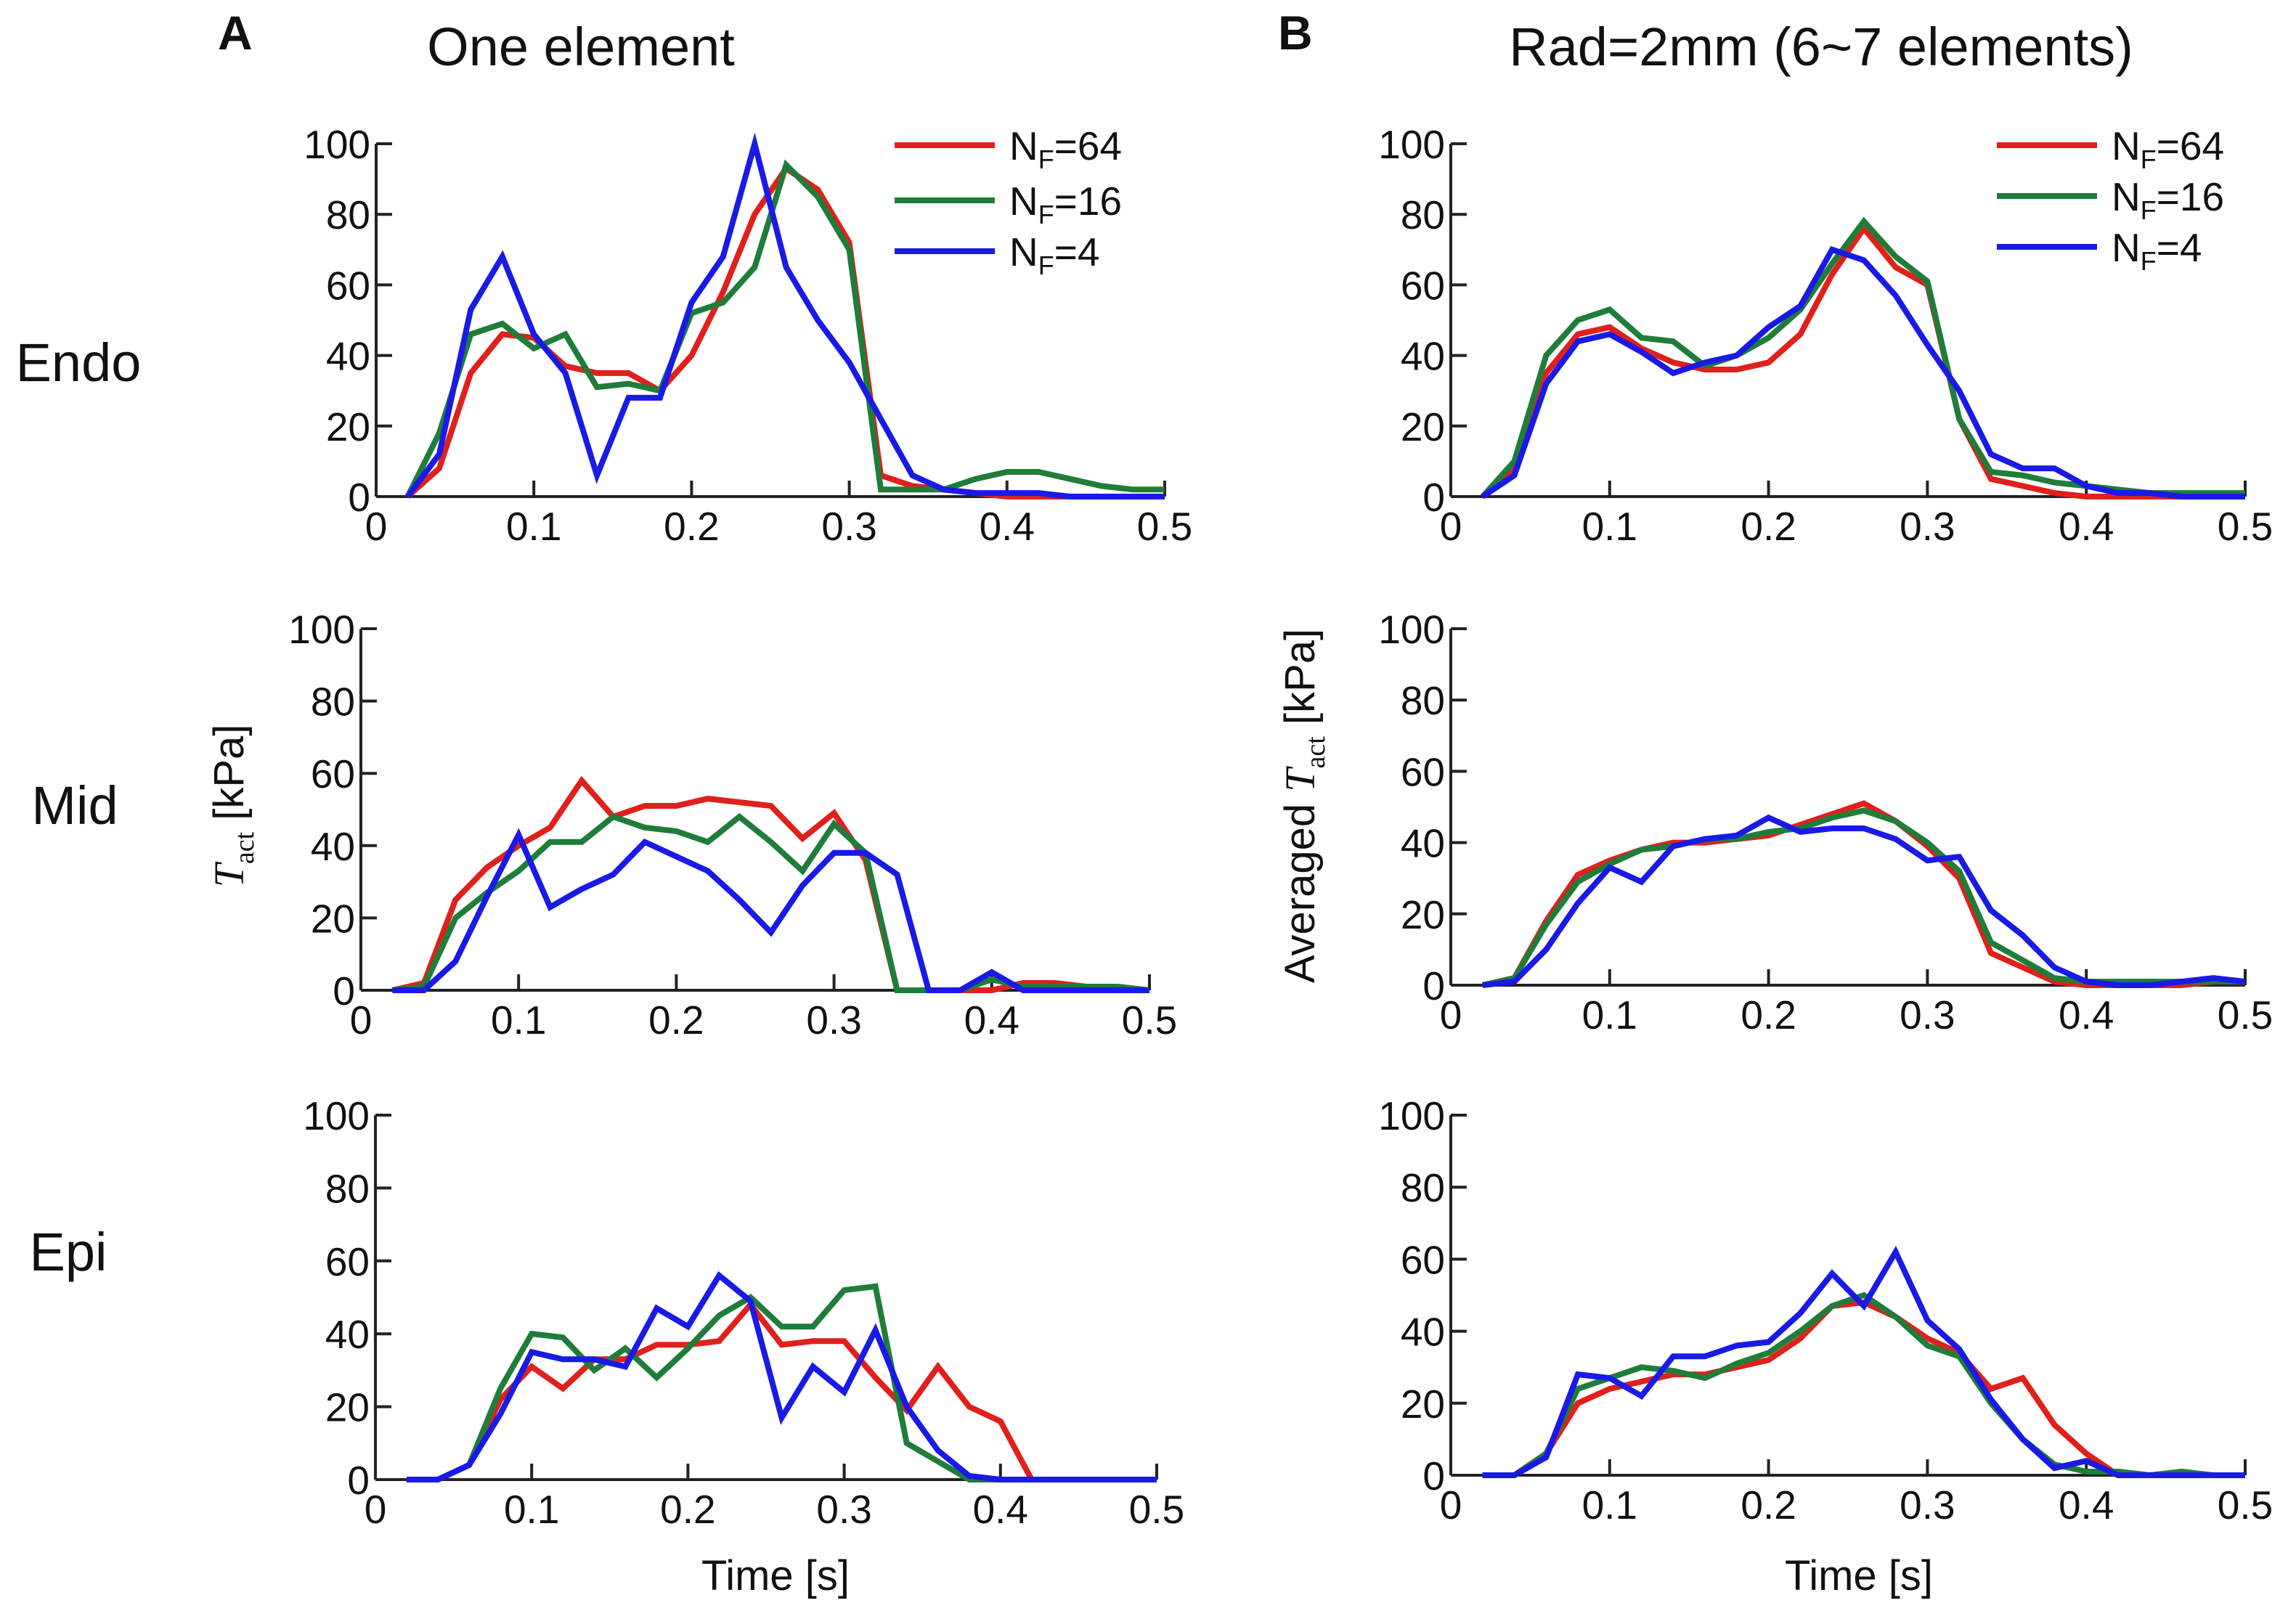 The image size is (2296, 1611). Describe the element at coordinates (2157, 251) in the screenshot. I see `legend-b-label-nf4: NF=4` at that location.